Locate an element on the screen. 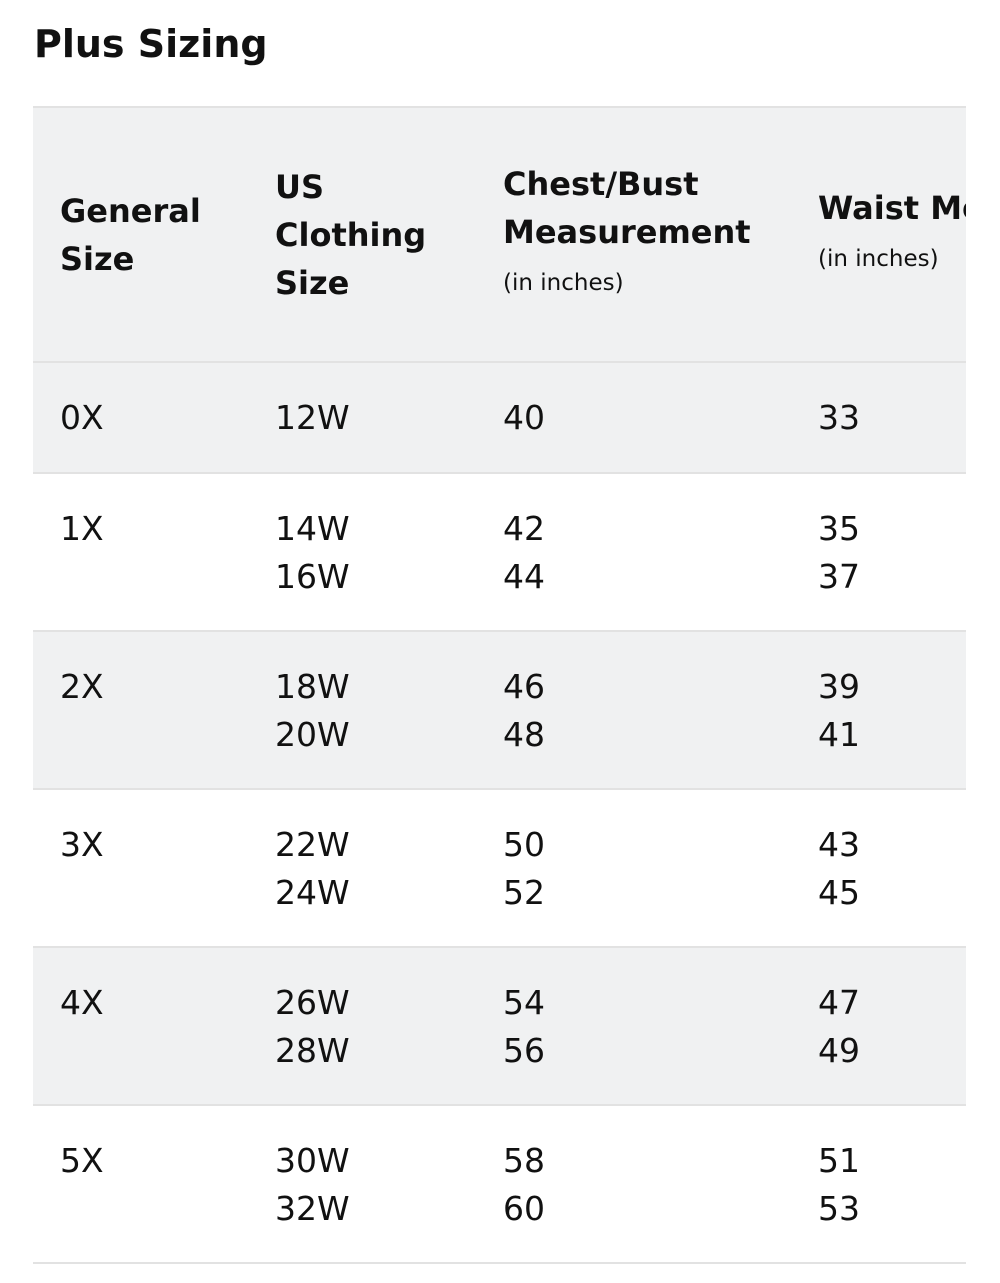  cell-value: 18W is located at coordinates (312, 686).